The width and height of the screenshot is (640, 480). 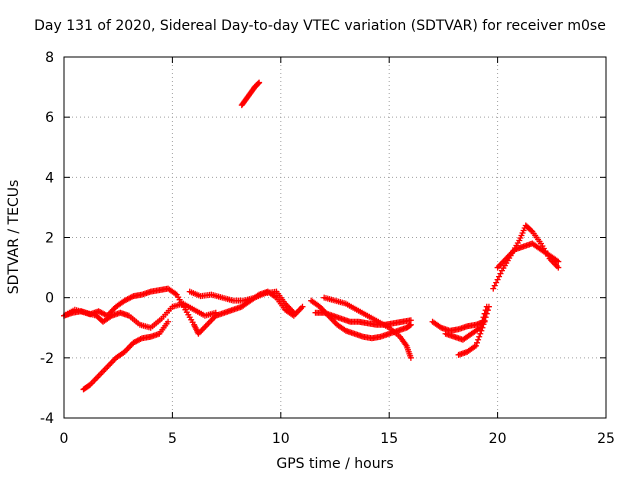 What do you see at coordinates (49, 178) in the screenshot?
I see `y-tick-label: 4` at bounding box center [49, 178].